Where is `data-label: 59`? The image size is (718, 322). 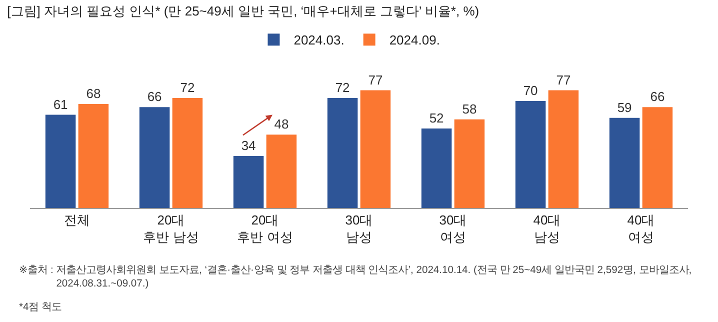 data-label: 59 is located at coordinates (624, 107).